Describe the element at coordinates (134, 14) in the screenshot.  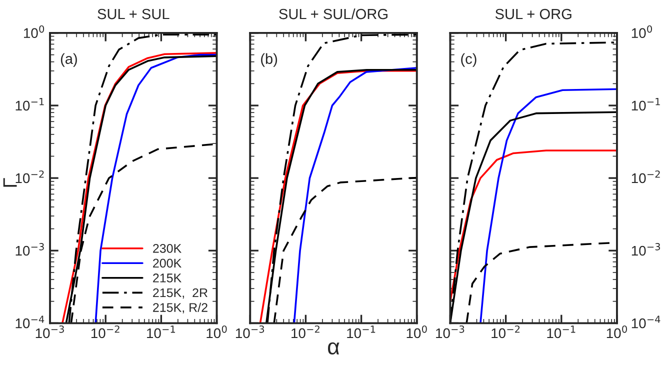
I see `chart-title: SUL + SUL` at that location.